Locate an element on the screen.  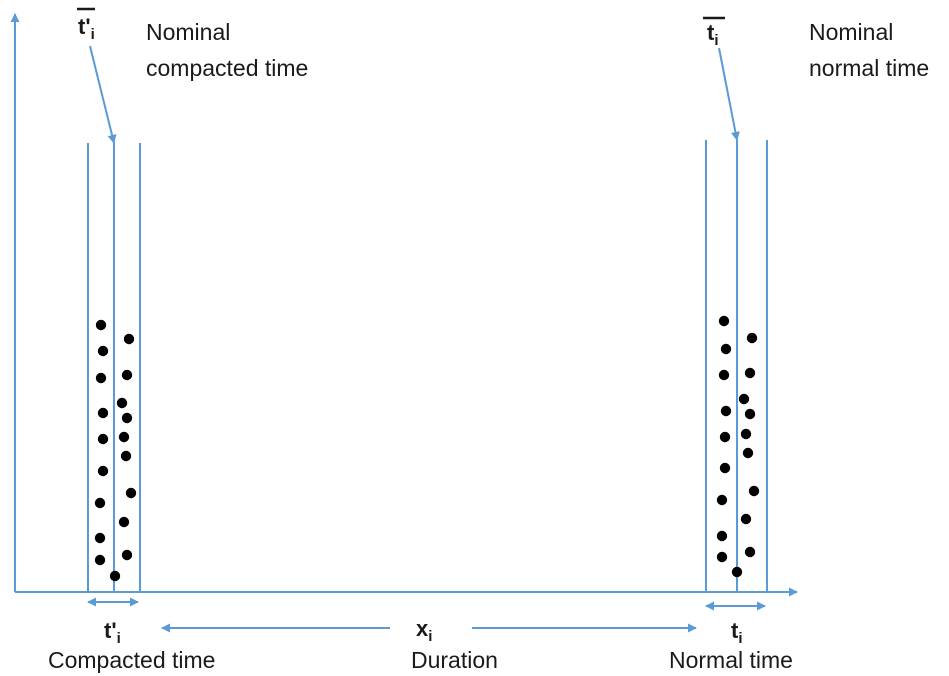
compacted-width-symbol-base: t' is located at coordinates (110, 630).